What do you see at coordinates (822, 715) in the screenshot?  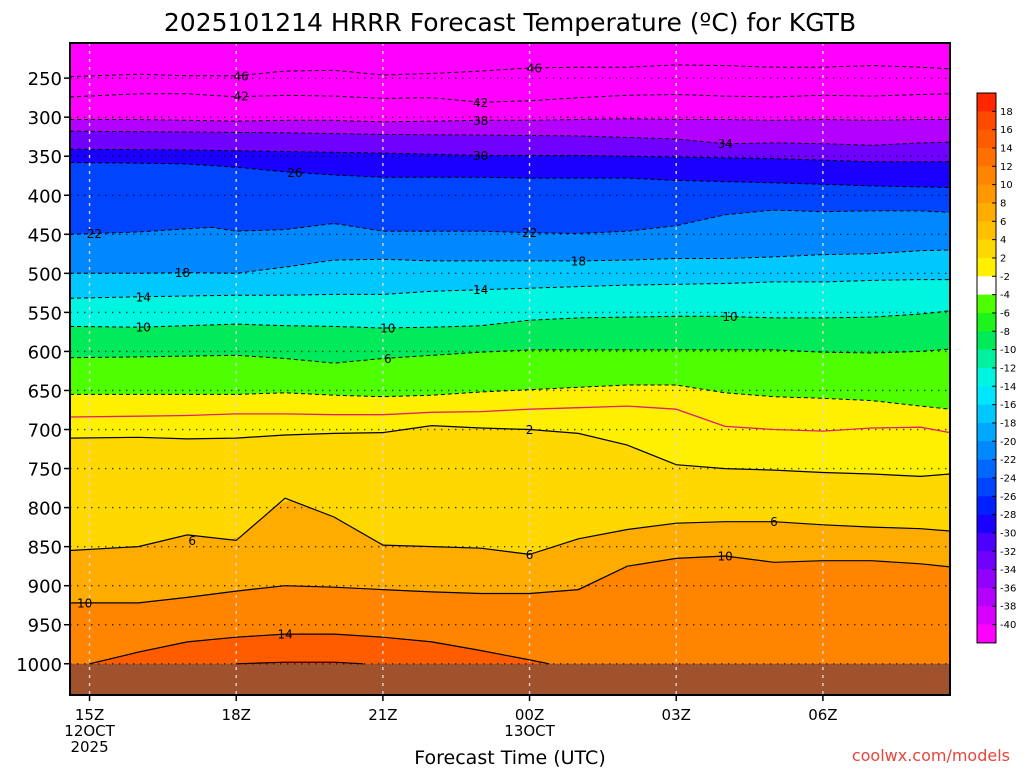 I see `time-tick-label: 06Z` at bounding box center [822, 715].